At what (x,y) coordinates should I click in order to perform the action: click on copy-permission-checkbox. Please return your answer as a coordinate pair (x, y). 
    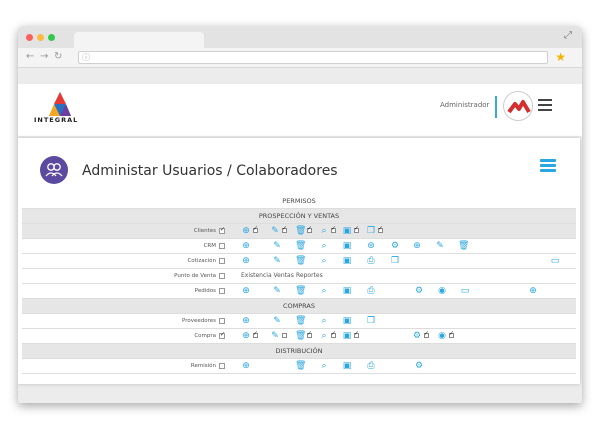
    Looking at the image, I should click on (380, 229).